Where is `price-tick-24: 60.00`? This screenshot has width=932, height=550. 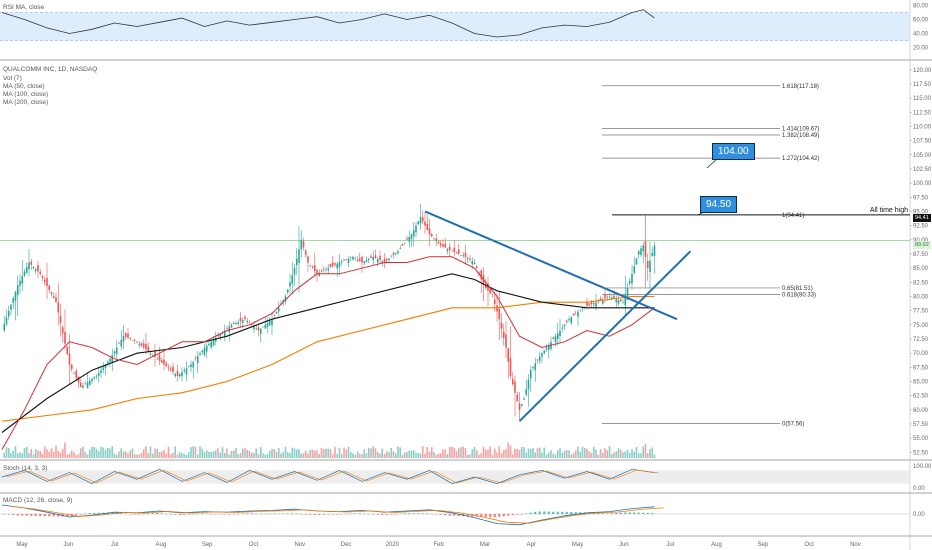 price-tick-24: 60.00 is located at coordinates (921, 411).